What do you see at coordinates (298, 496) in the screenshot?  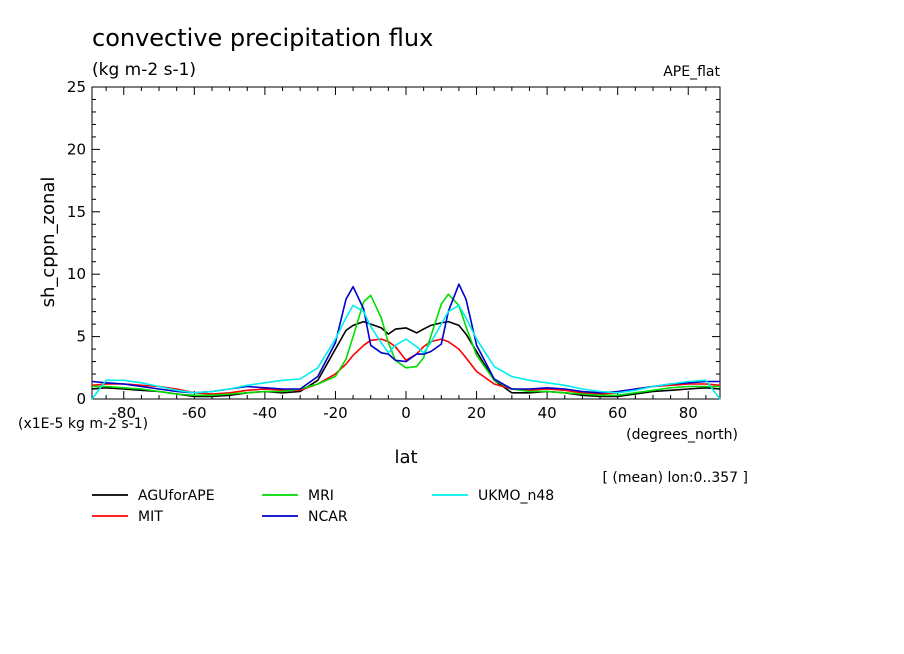 I see `legend-item: MRI` at bounding box center [298, 496].